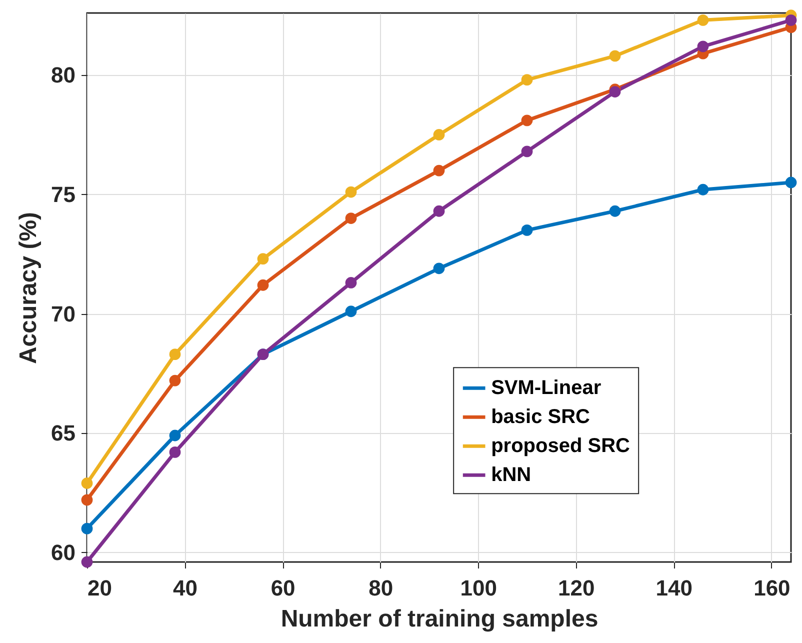 The image size is (802, 643). I want to click on y-axis-title: Accuracy (%), so click(28, 288).